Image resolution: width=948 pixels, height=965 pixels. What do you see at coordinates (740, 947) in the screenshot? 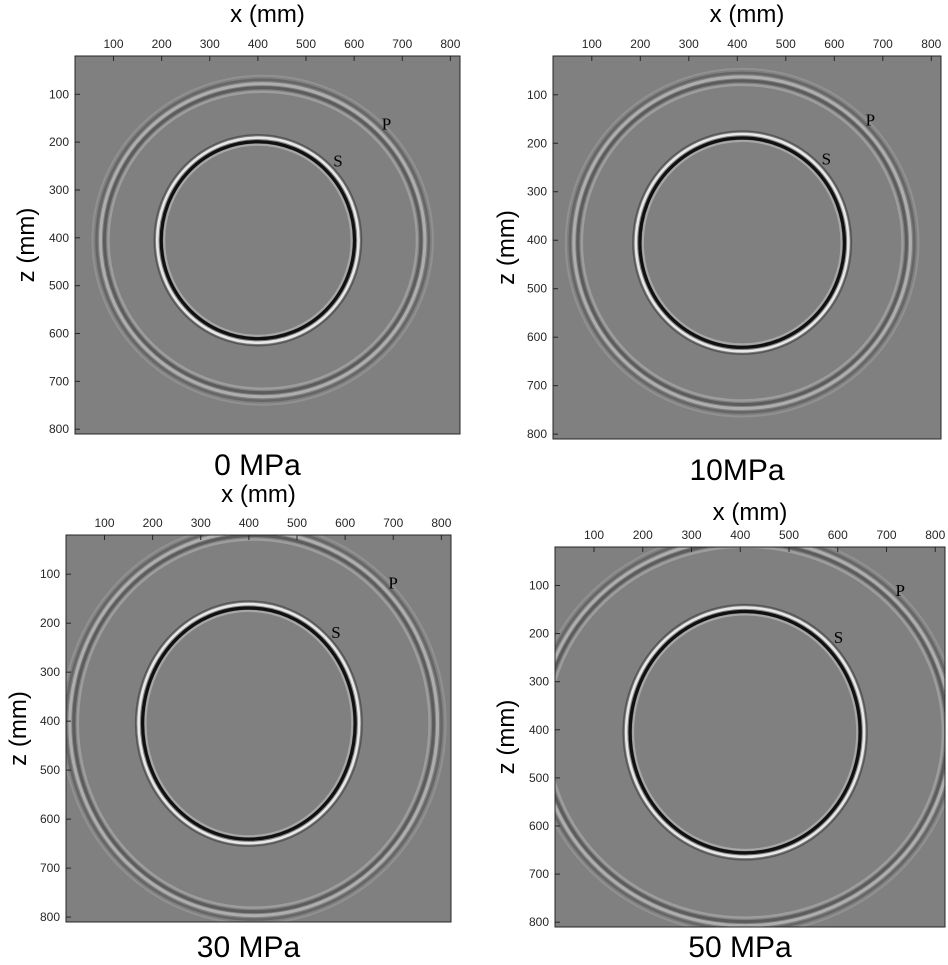
I see `panel-caption: 50 MPa` at bounding box center [740, 947].